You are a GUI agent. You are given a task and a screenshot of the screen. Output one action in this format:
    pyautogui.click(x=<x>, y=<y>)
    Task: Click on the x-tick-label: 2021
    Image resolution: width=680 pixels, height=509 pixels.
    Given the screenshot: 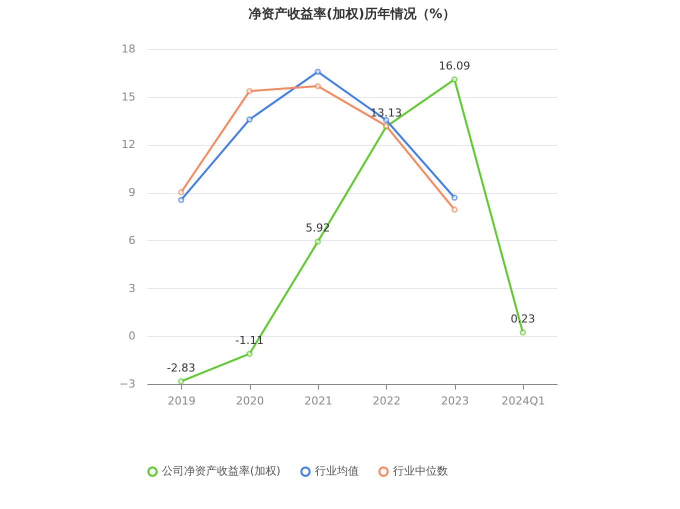 What is the action you would take?
    pyautogui.click(x=318, y=401)
    